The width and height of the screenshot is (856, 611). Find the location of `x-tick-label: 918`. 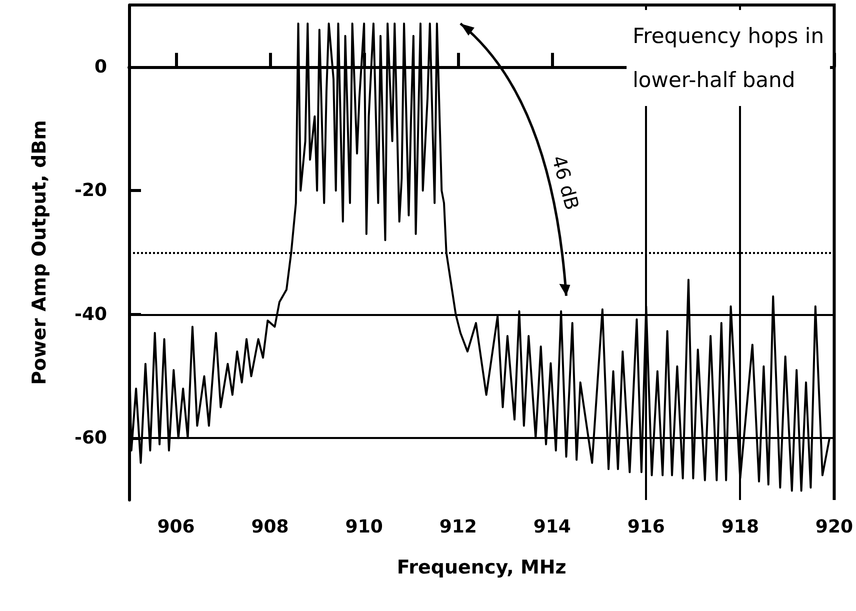

x-tick-label: 918 is located at coordinates (740, 527).